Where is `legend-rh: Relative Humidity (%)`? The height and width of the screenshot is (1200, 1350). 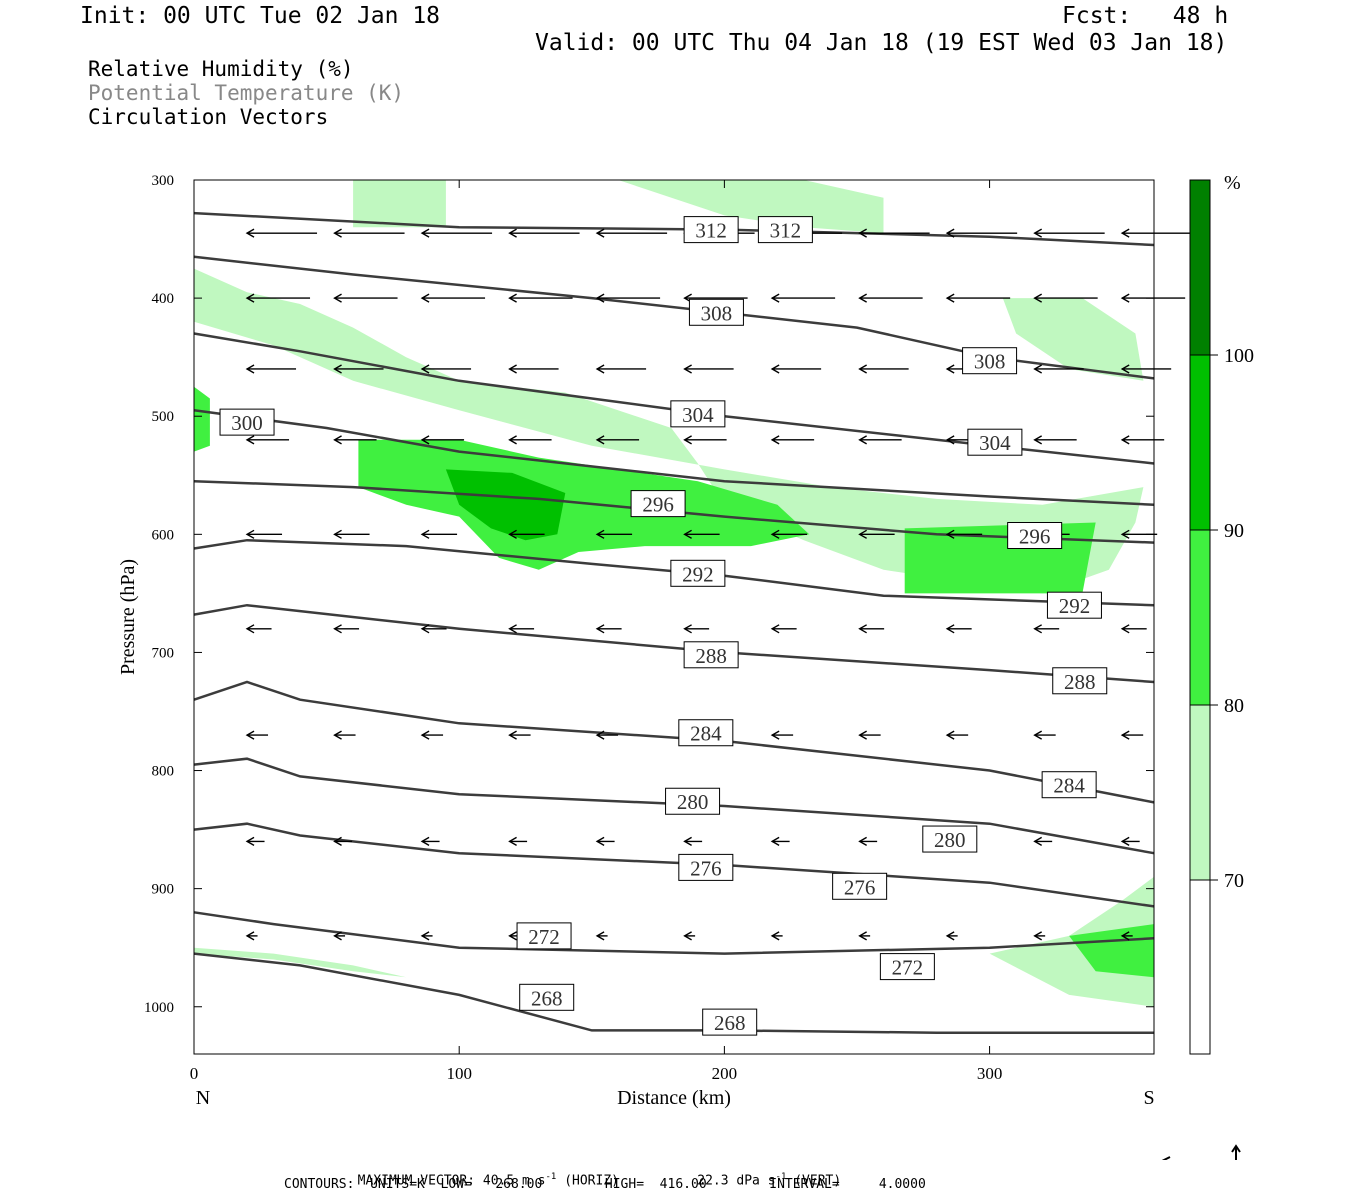
legend-rh: Relative Humidity (%) is located at coordinates (221, 69).